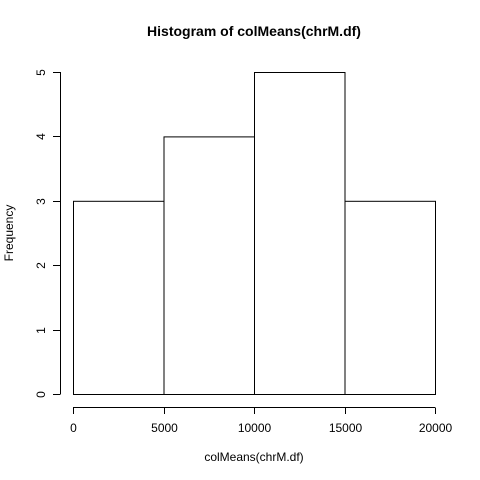 This screenshot has height=480, width=480. Describe the element at coordinates (47, 233) in the screenshot. I see `y-axis: 0 1 2 3 4 5` at that location.